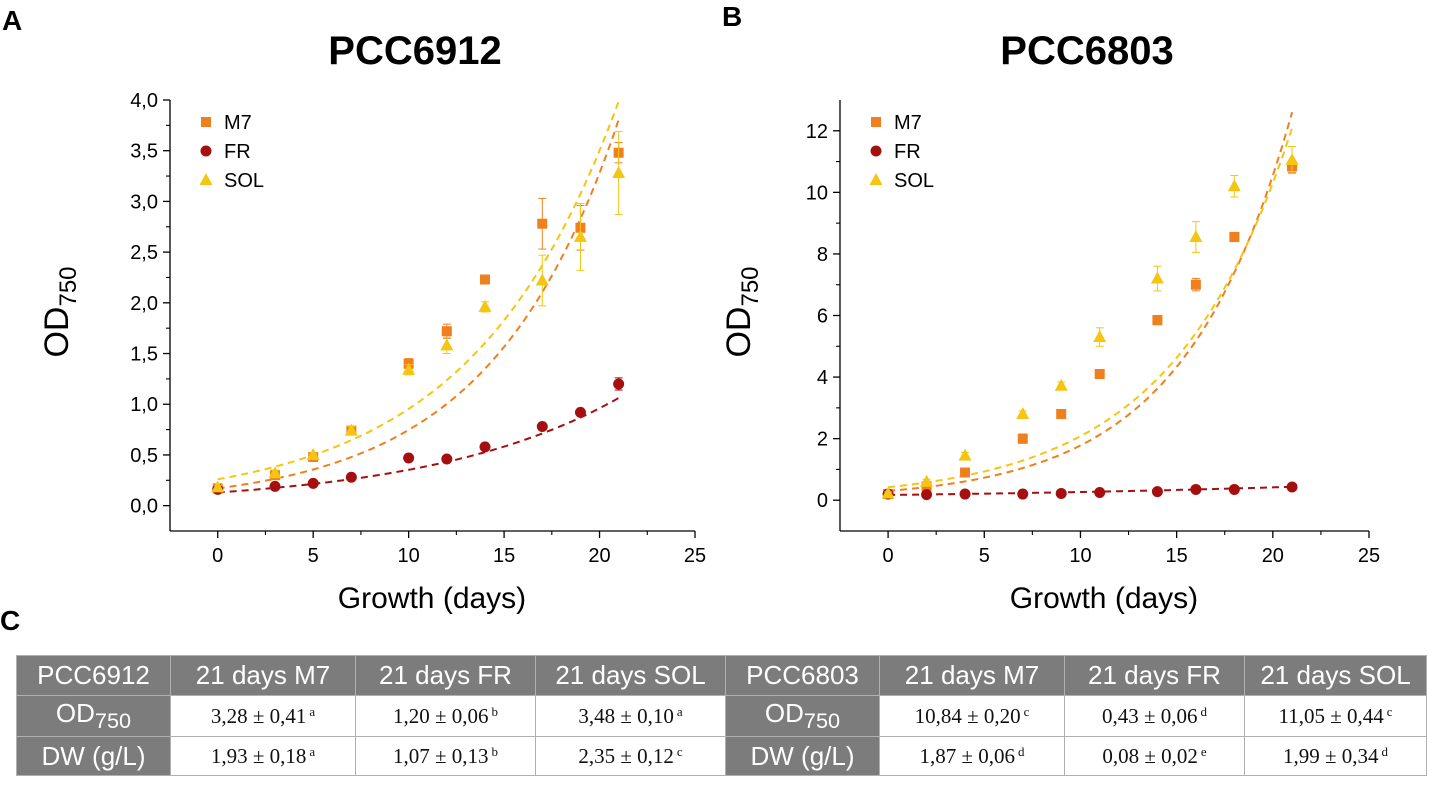 This screenshot has height=787, width=1433. I want to click on y-tick-label: 3,5, so click(144, 152).